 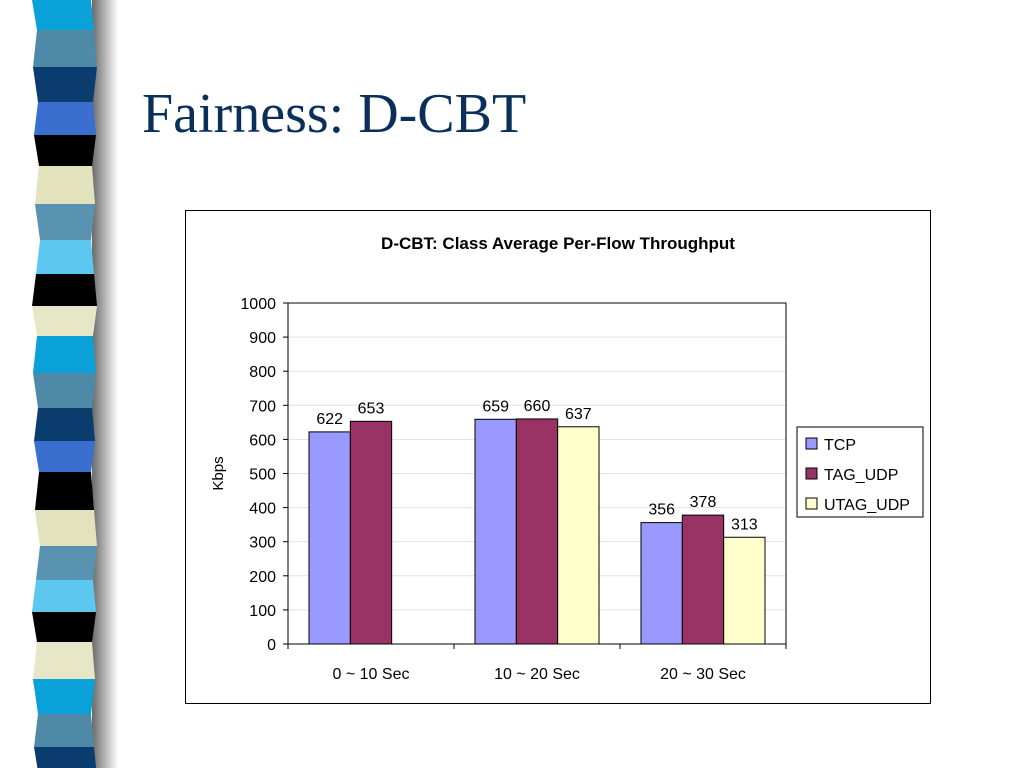 What do you see at coordinates (262, 440) in the screenshot?
I see `y-tick-label: 600` at bounding box center [262, 440].